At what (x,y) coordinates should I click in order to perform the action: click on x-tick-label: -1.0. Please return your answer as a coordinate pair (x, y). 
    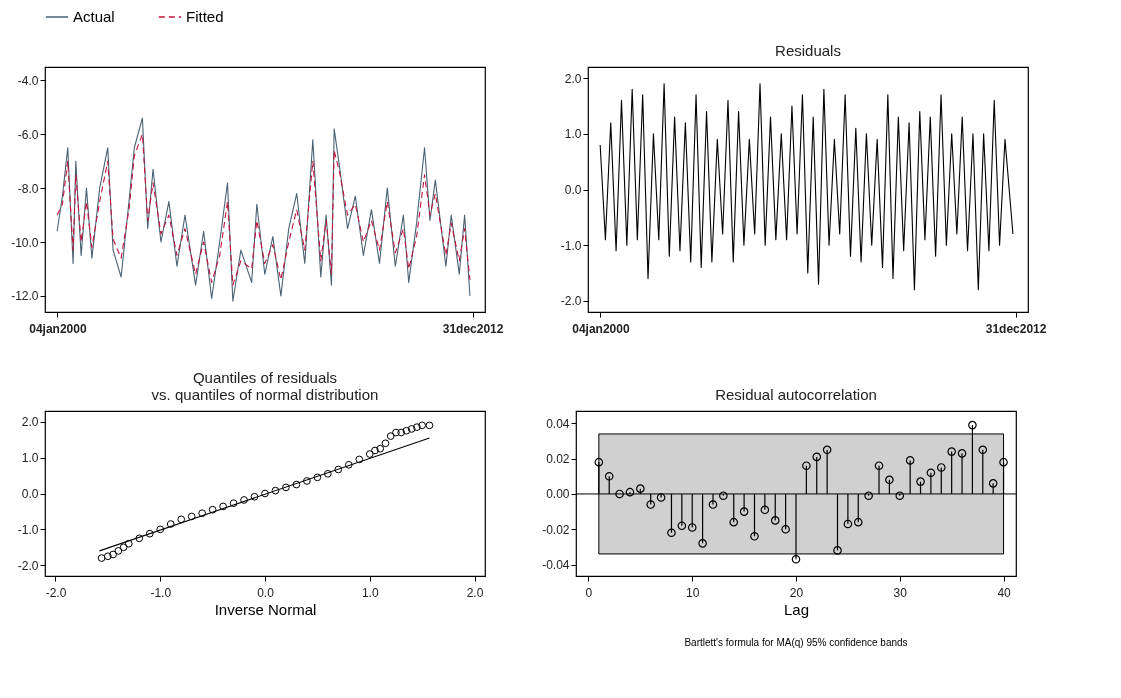
    Looking at the image, I should click on (161, 592).